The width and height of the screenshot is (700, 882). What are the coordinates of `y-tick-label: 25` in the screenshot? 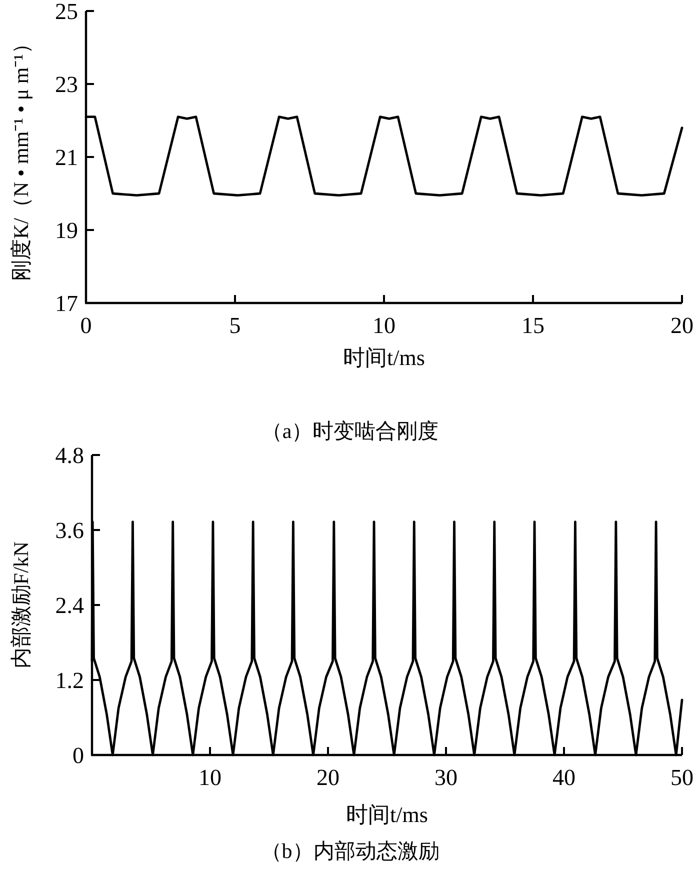 It's located at (66, 12).